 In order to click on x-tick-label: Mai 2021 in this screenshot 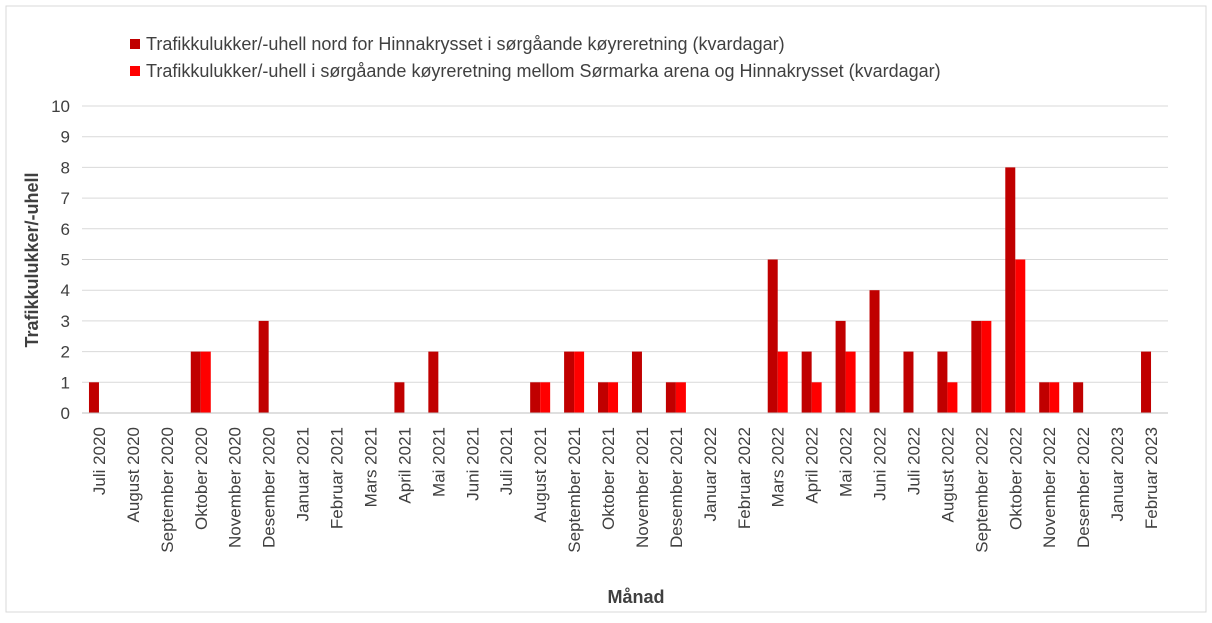, I will do `click(438, 462)`.